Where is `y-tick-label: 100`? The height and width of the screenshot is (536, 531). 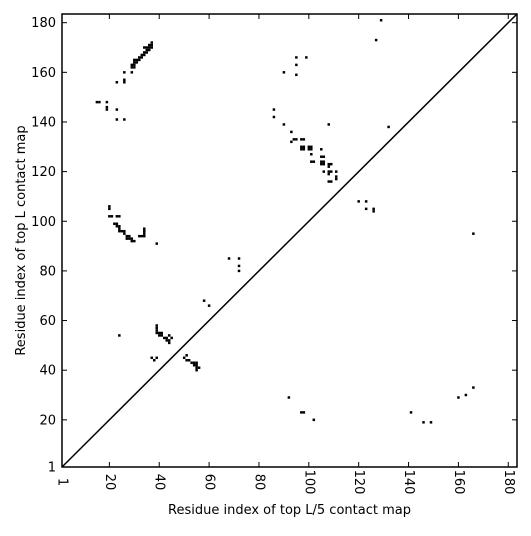
y-tick-label: 100 is located at coordinates (43, 222).